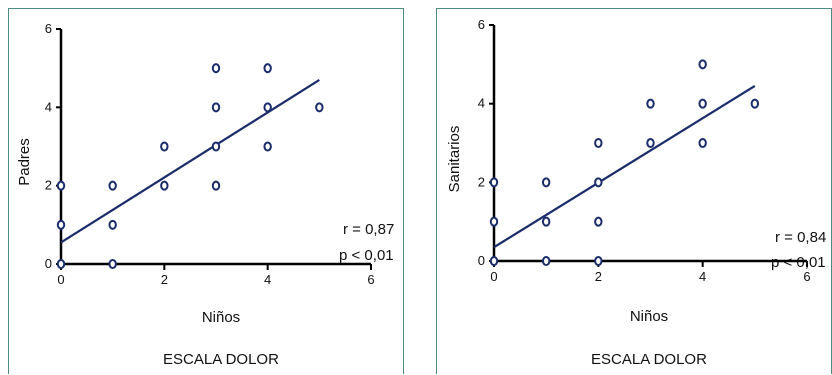 Image resolution: width=832 pixels, height=375 pixels. I want to click on correlation-r: r = 0,87, so click(368, 229).